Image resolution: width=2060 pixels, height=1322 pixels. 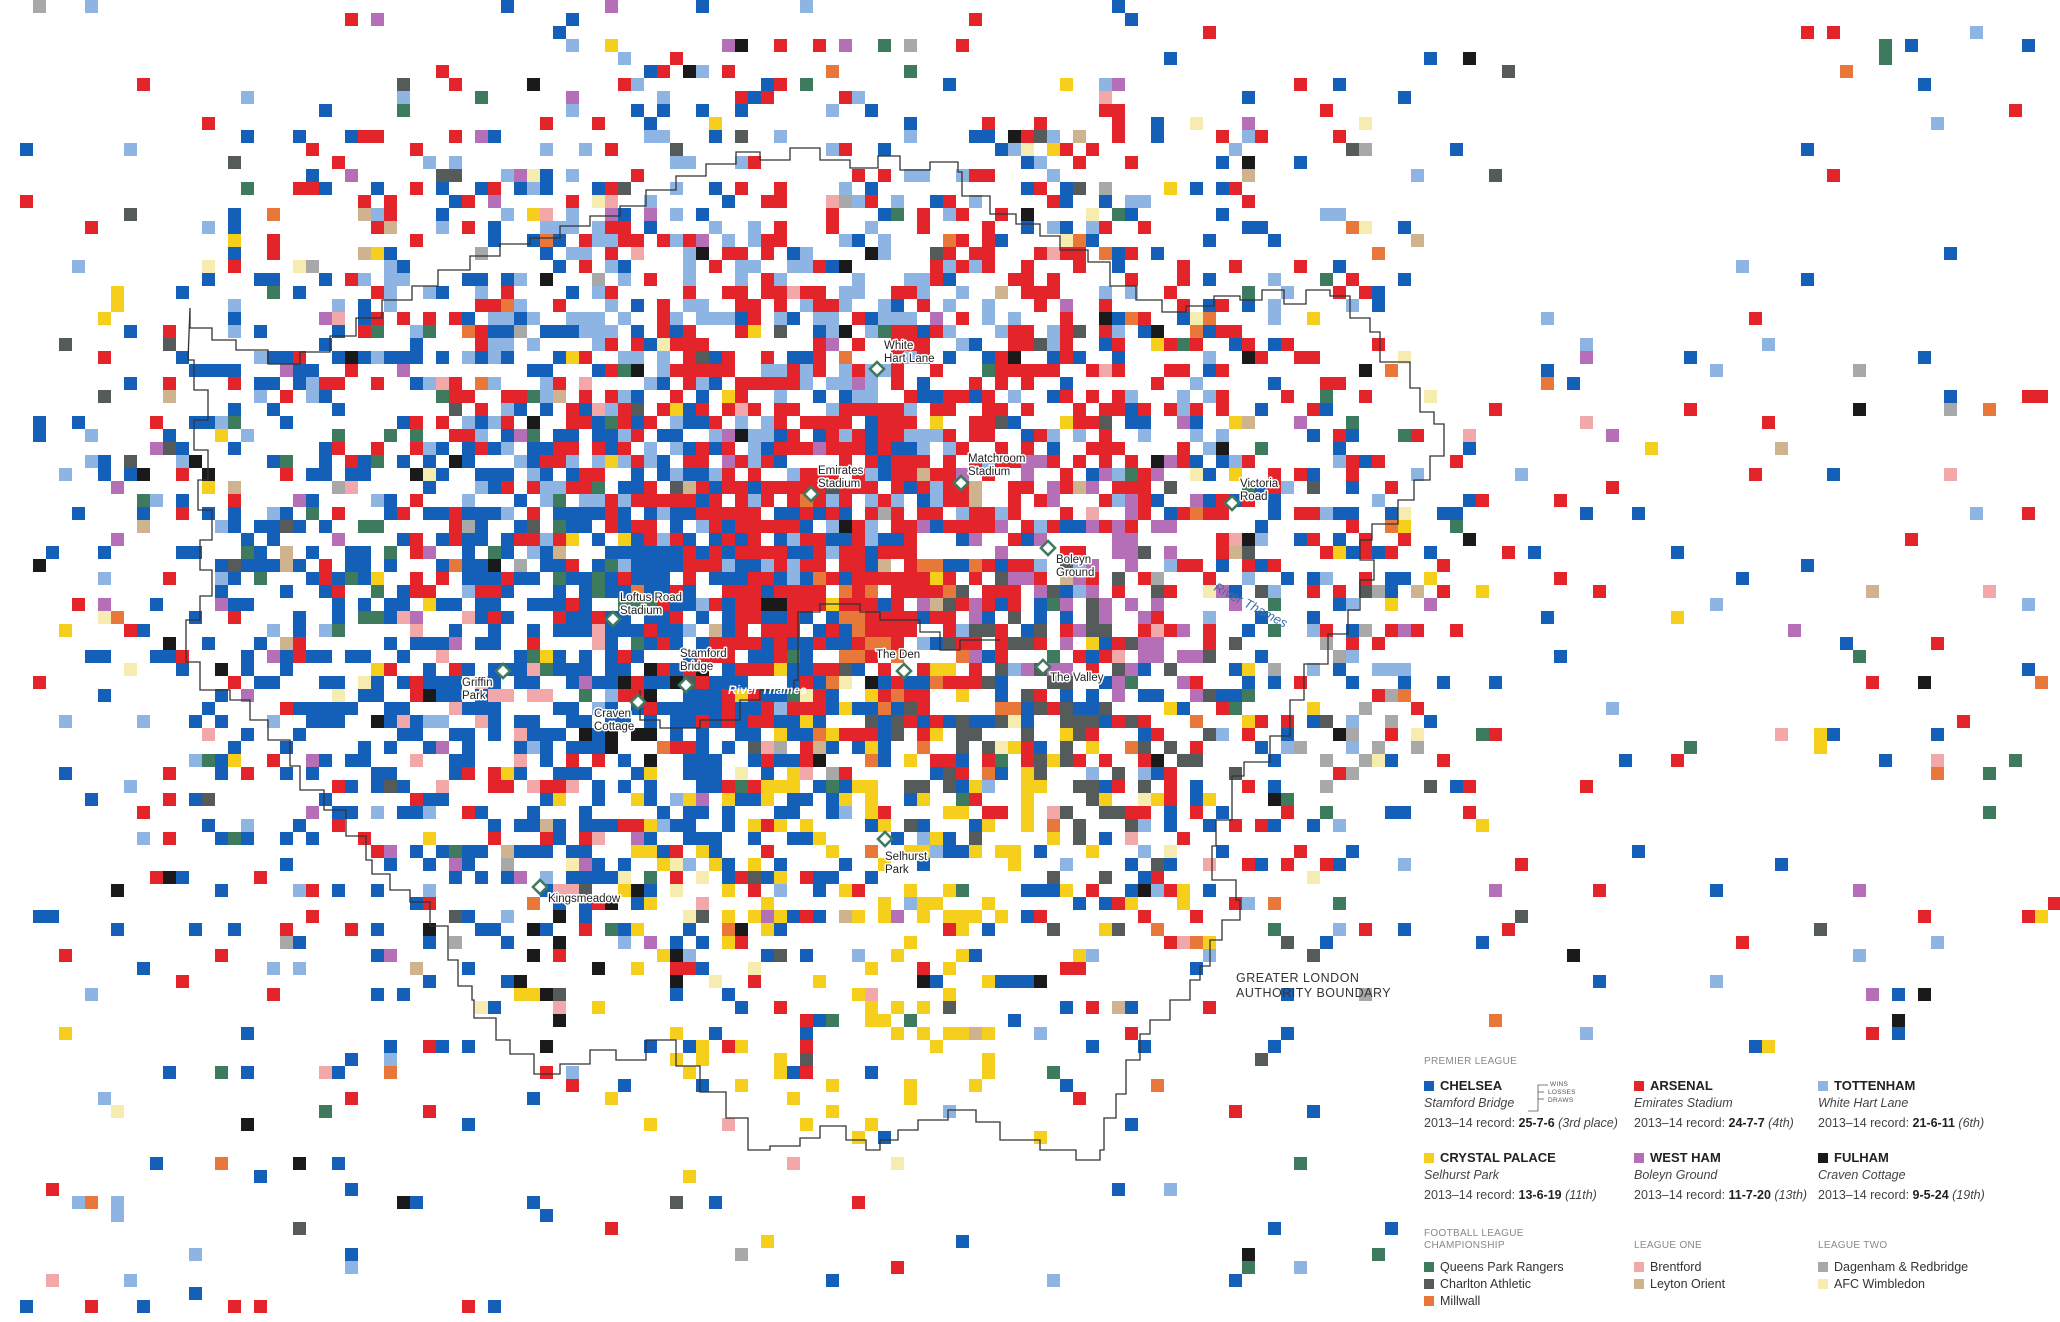 I want to click on club-record: 2013–14 record: 25-7-6 (3rd place), so click(x=1521, y=1123).